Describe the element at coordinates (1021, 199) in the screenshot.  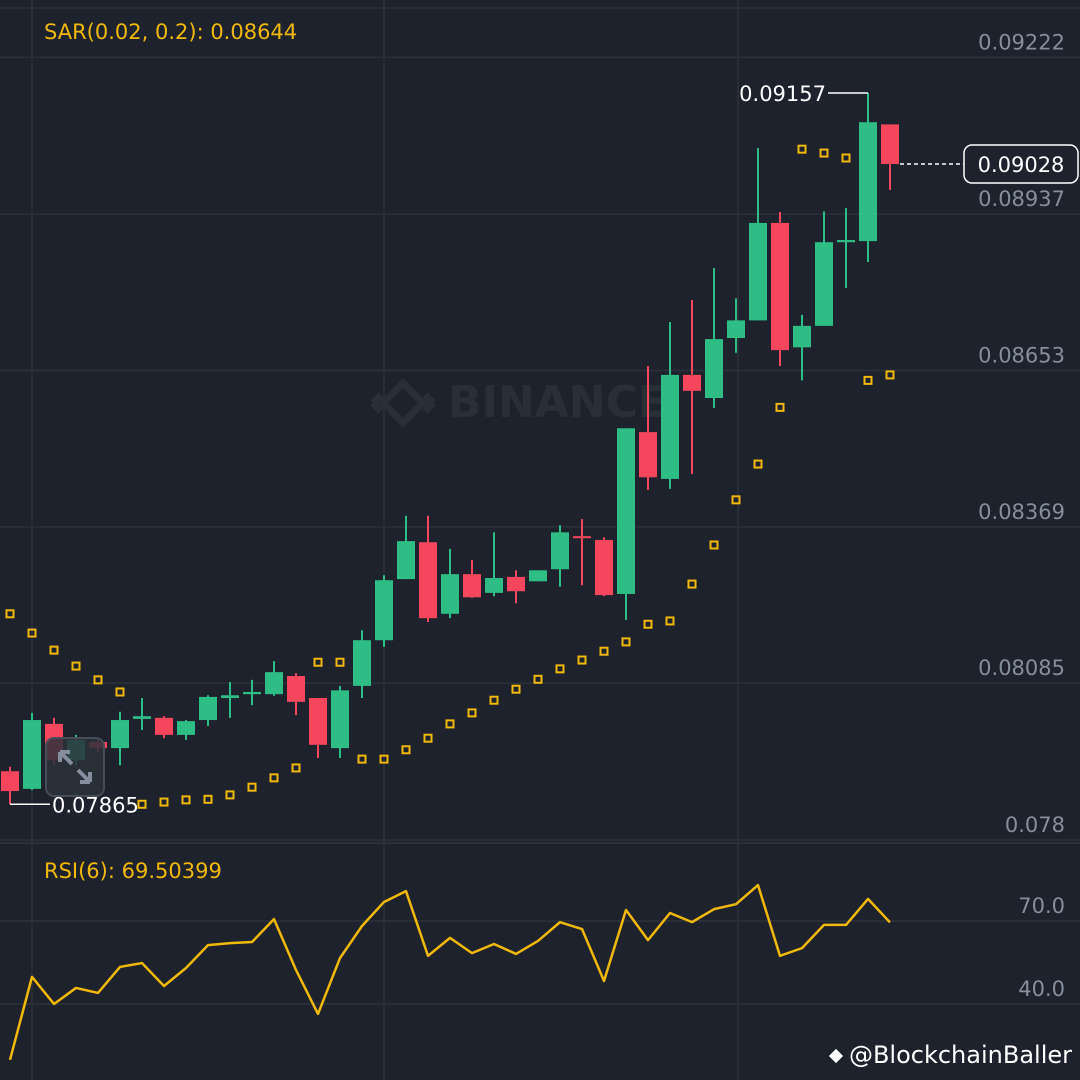
I see `y-tick-label: 0.08937` at that location.